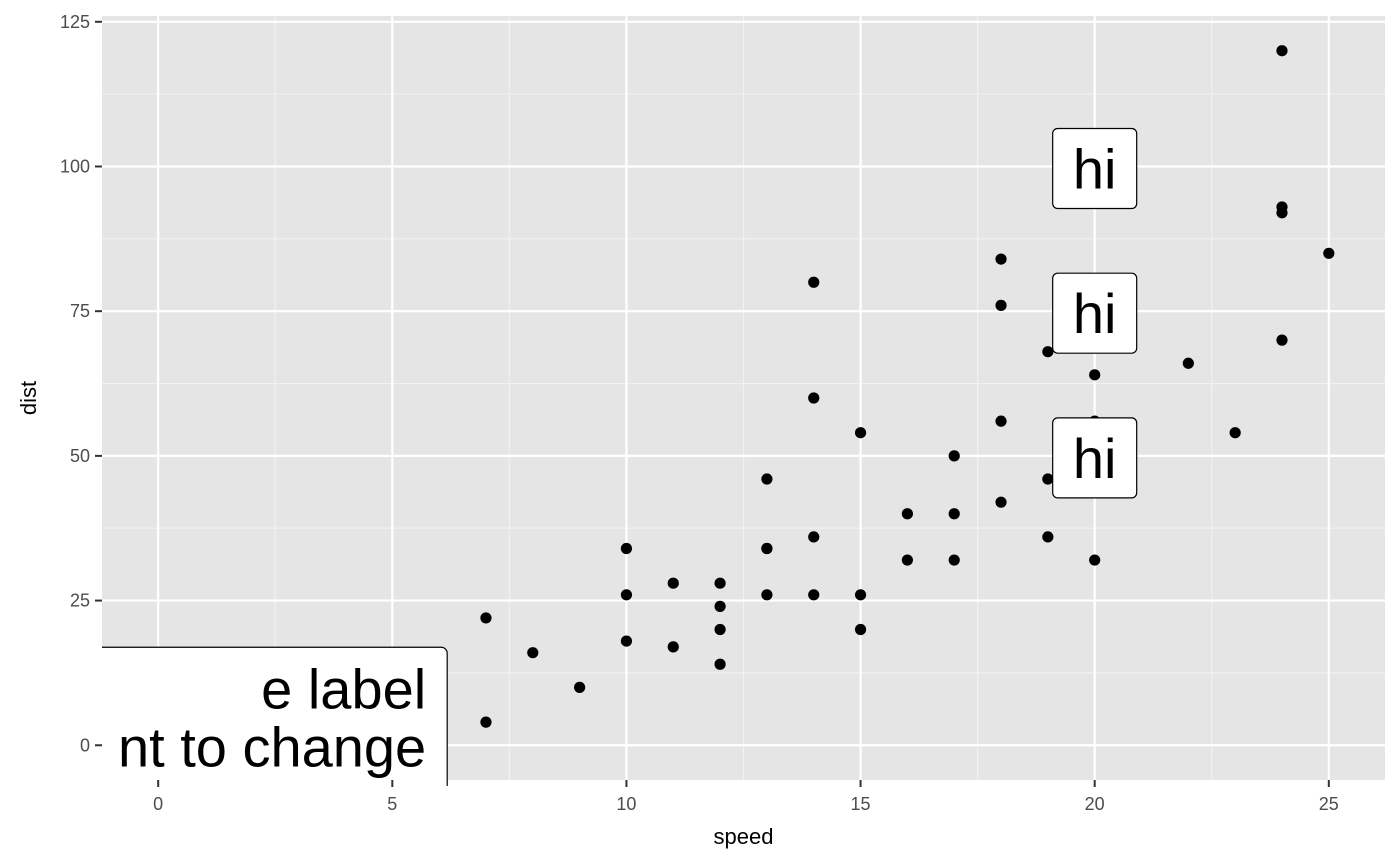  I want to click on x-axis-title: speed, so click(744, 836).